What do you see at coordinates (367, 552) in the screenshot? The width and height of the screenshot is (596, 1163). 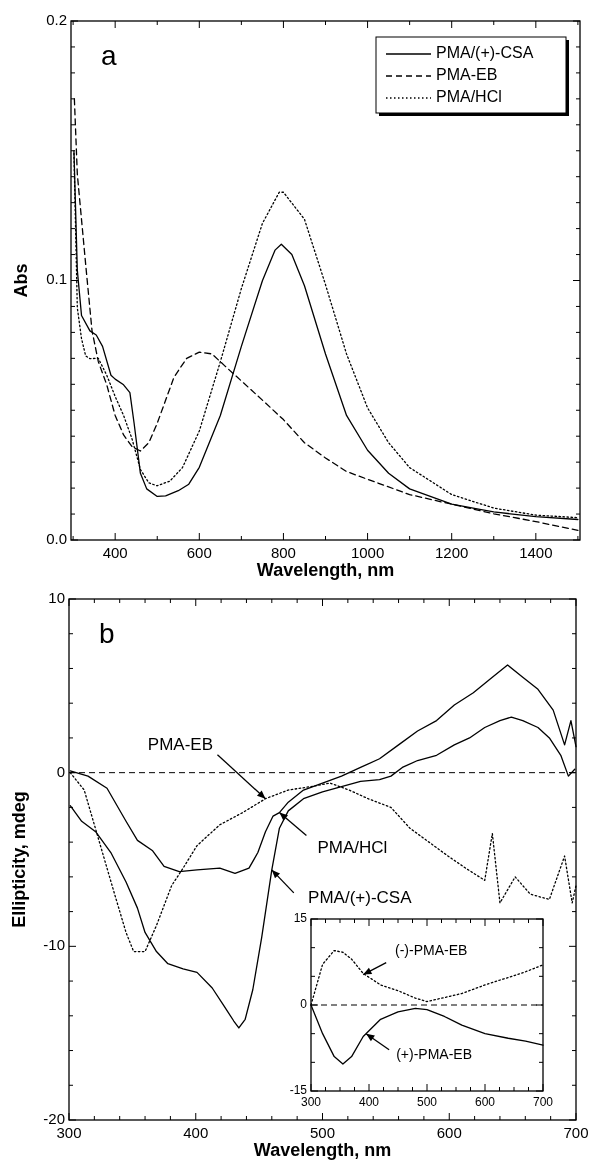 I see `x-tick-label: 1000` at bounding box center [367, 552].